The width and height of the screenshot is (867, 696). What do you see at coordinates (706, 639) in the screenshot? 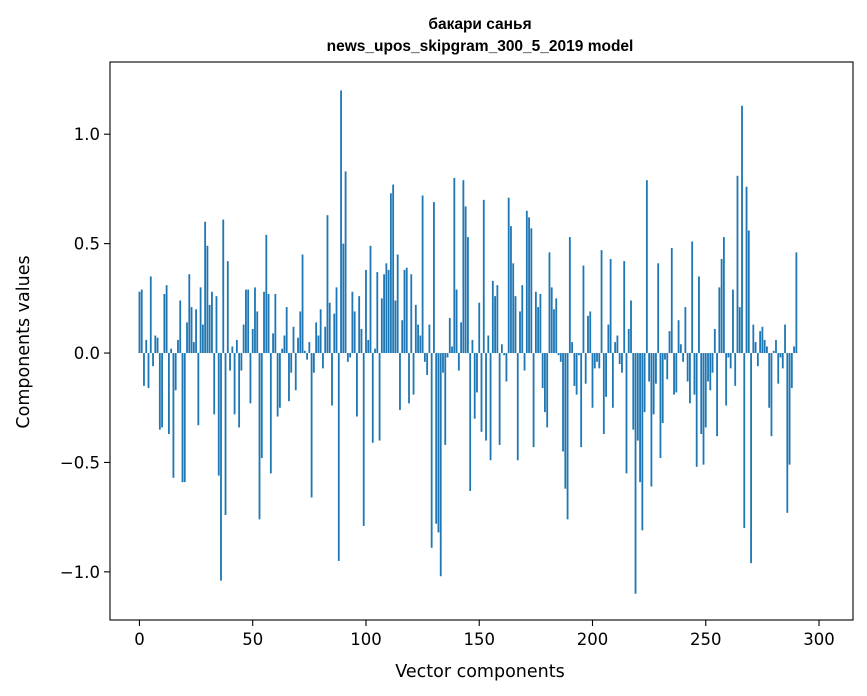
I see `x-tick-label: 250` at bounding box center [706, 639].